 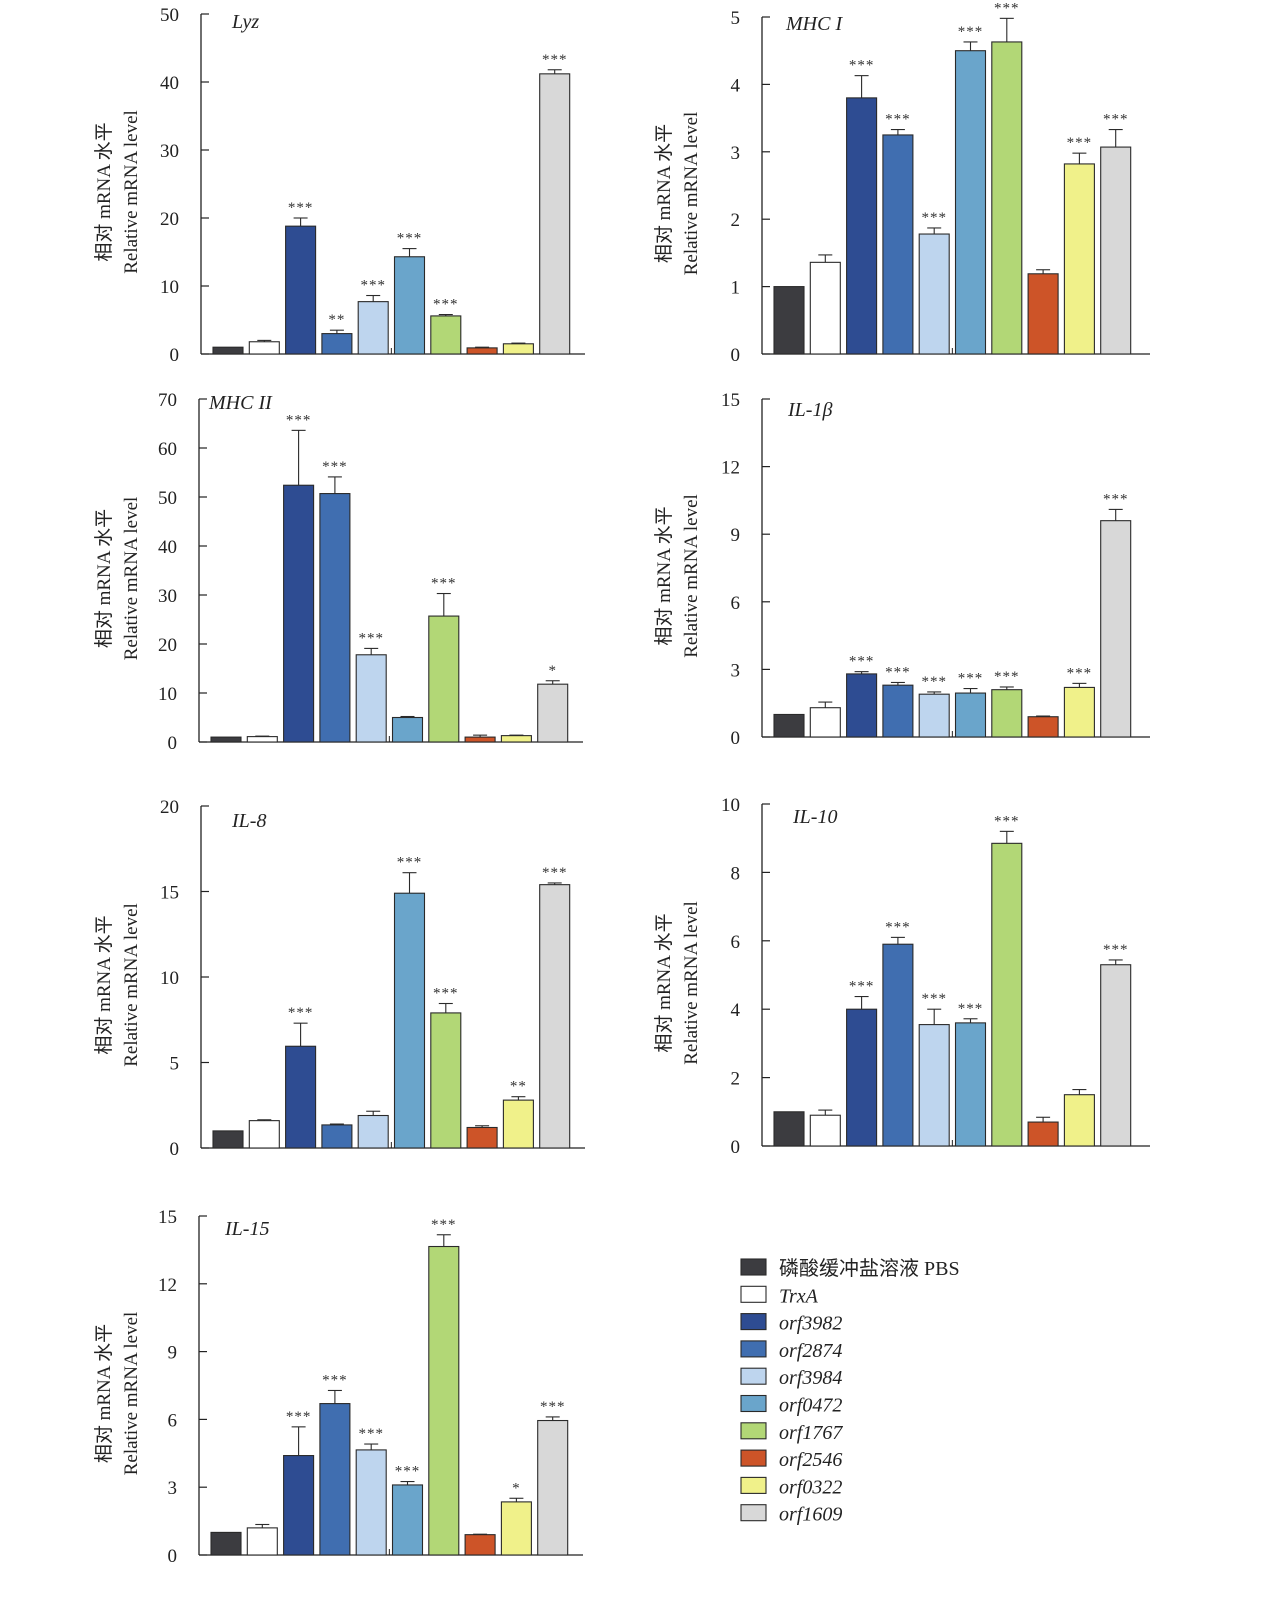 What do you see at coordinates (753, 1376) in the screenshot?
I see `legend-swatch-orf3984` at bounding box center [753, 1376].